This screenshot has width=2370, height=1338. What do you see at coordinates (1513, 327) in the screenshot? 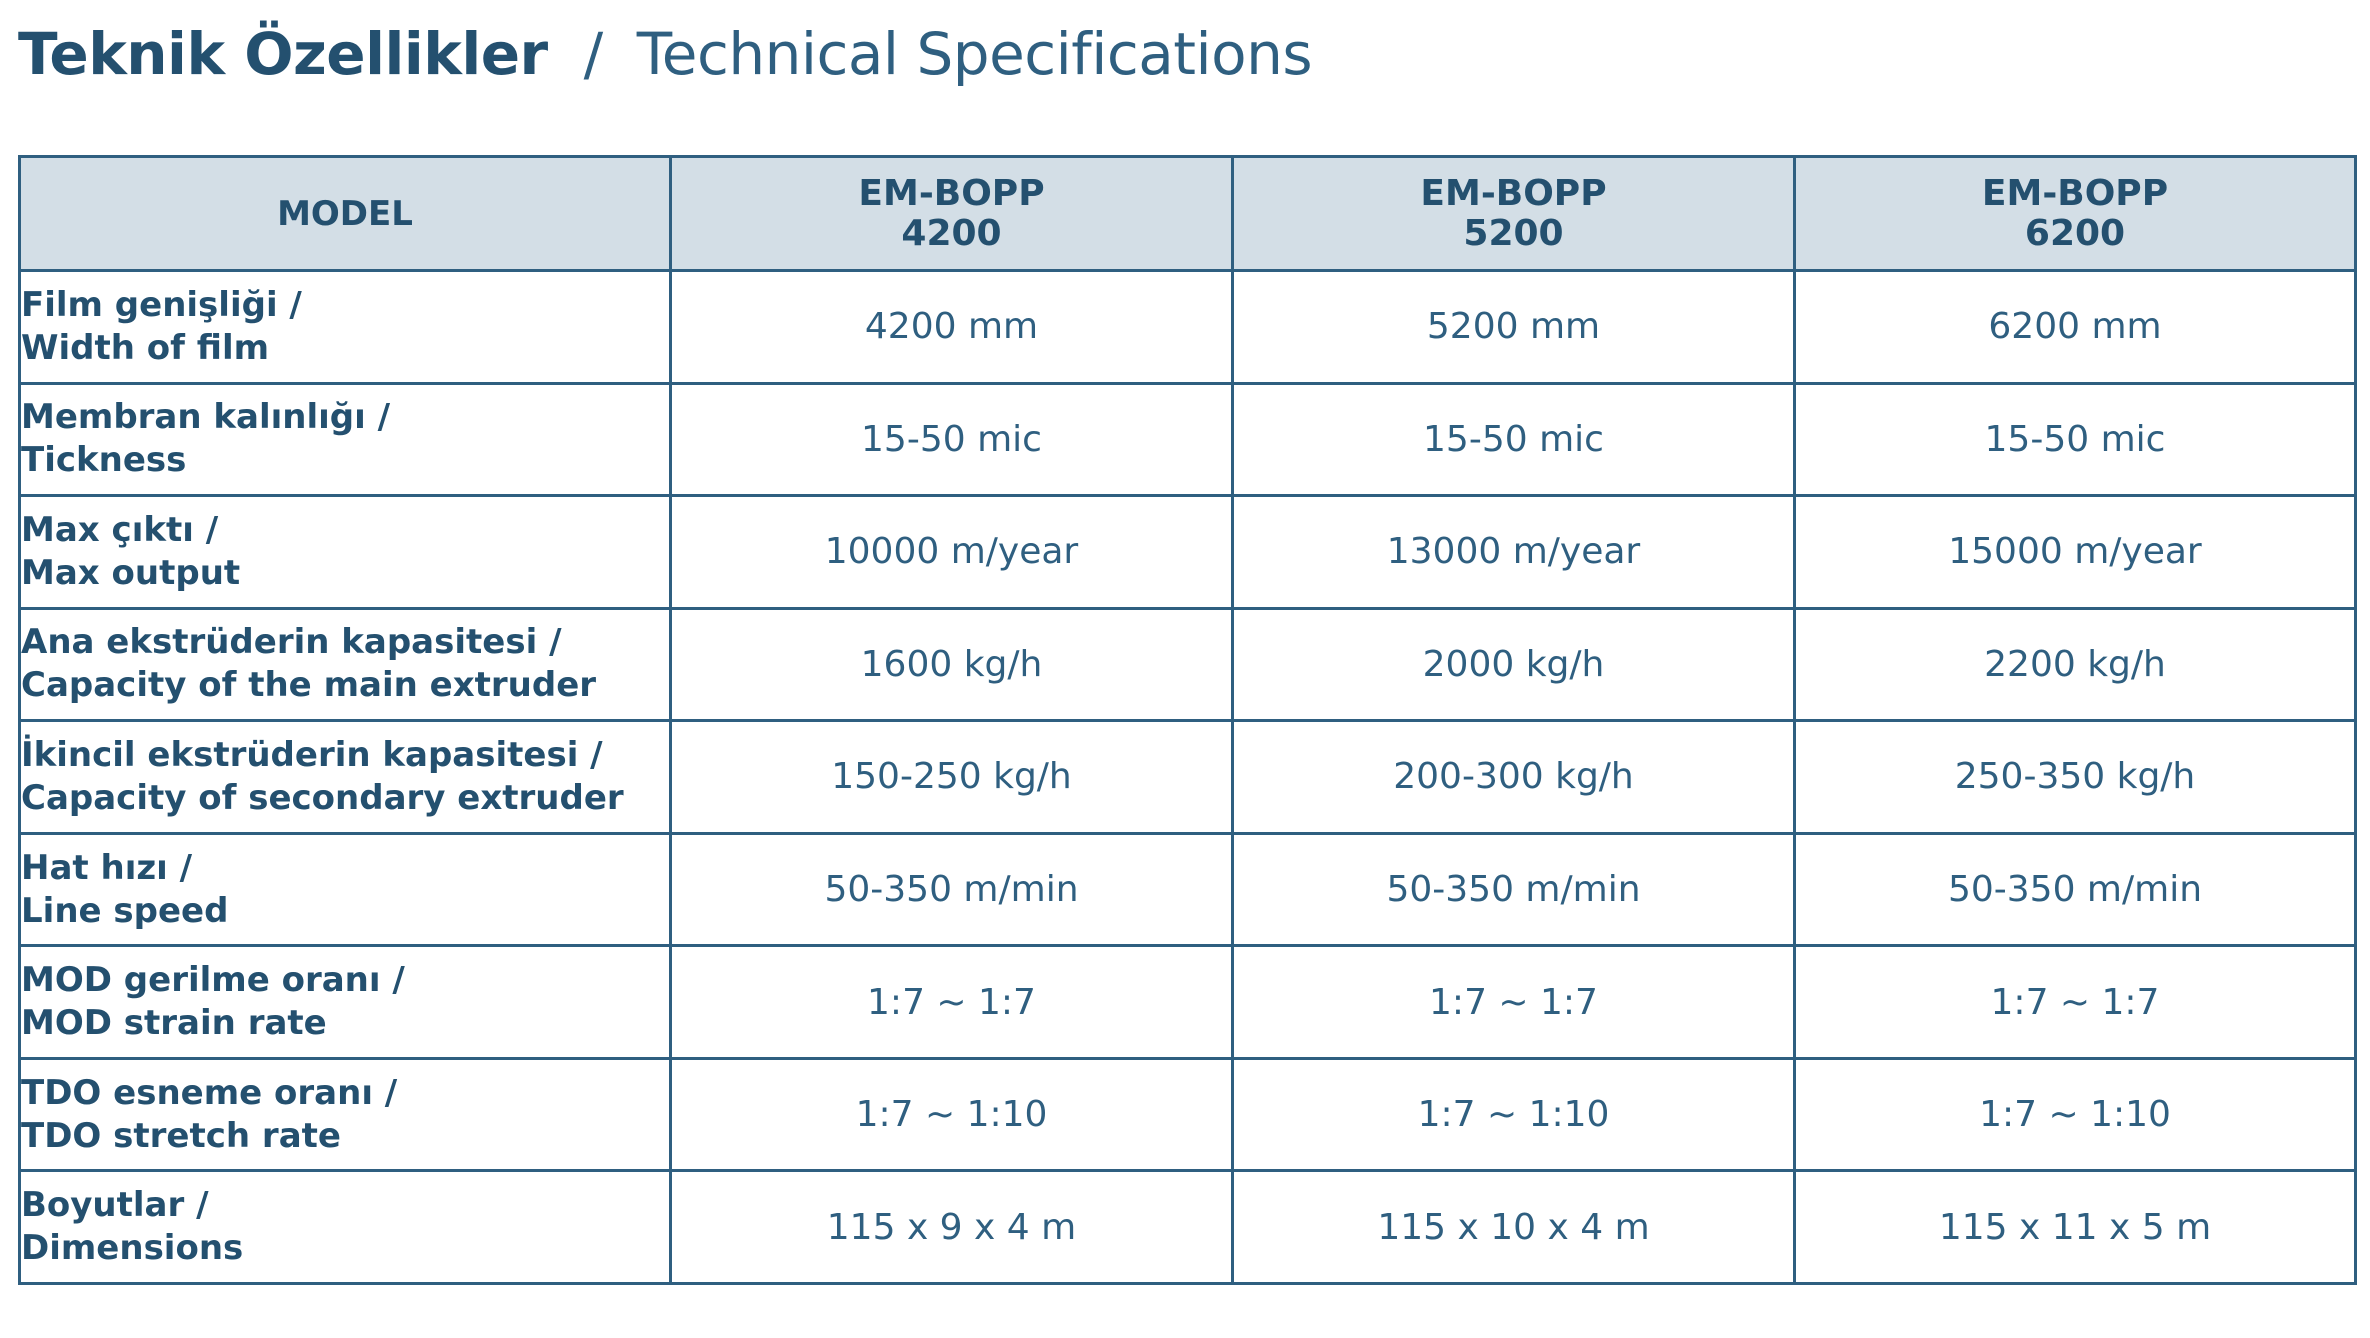
I see `value-cell: 5200 mm` at bounding box center [1513, 327].